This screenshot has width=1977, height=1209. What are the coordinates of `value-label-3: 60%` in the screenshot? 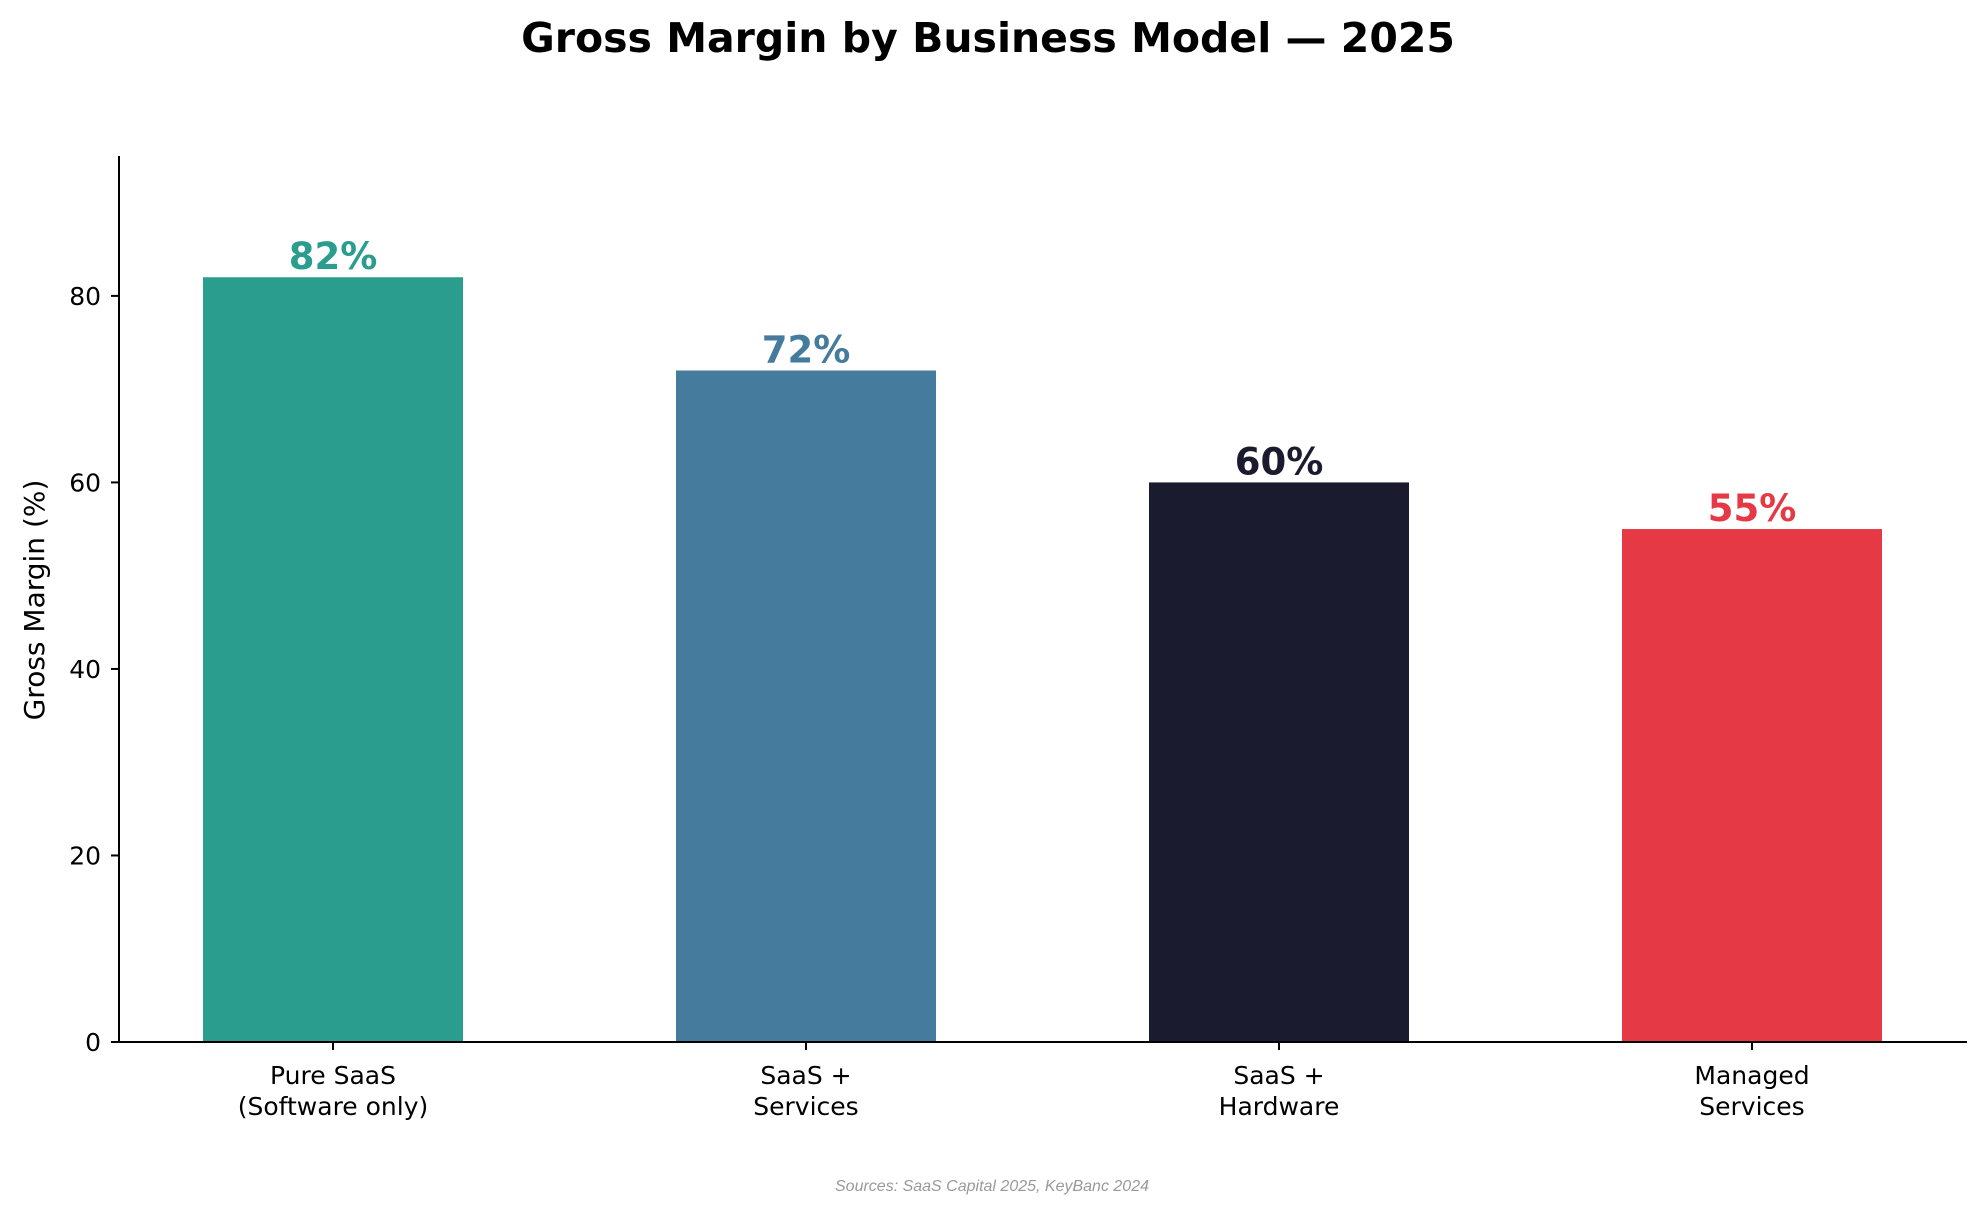 It's located at (1279, 461).